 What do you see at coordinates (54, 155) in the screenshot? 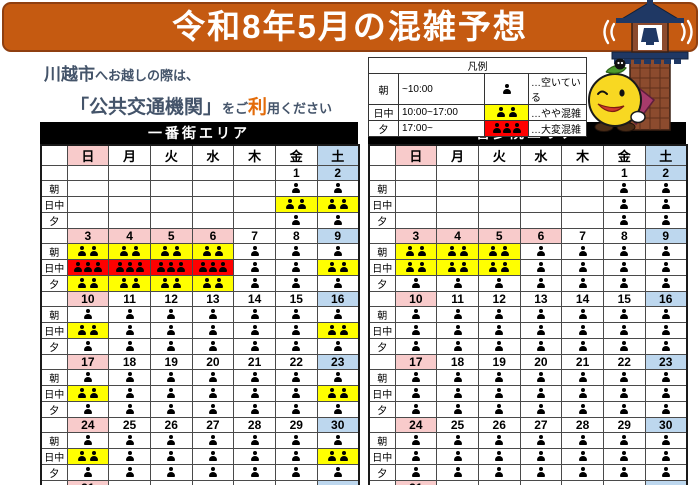
I see `corner-cell` at bounding box center [54, 155].